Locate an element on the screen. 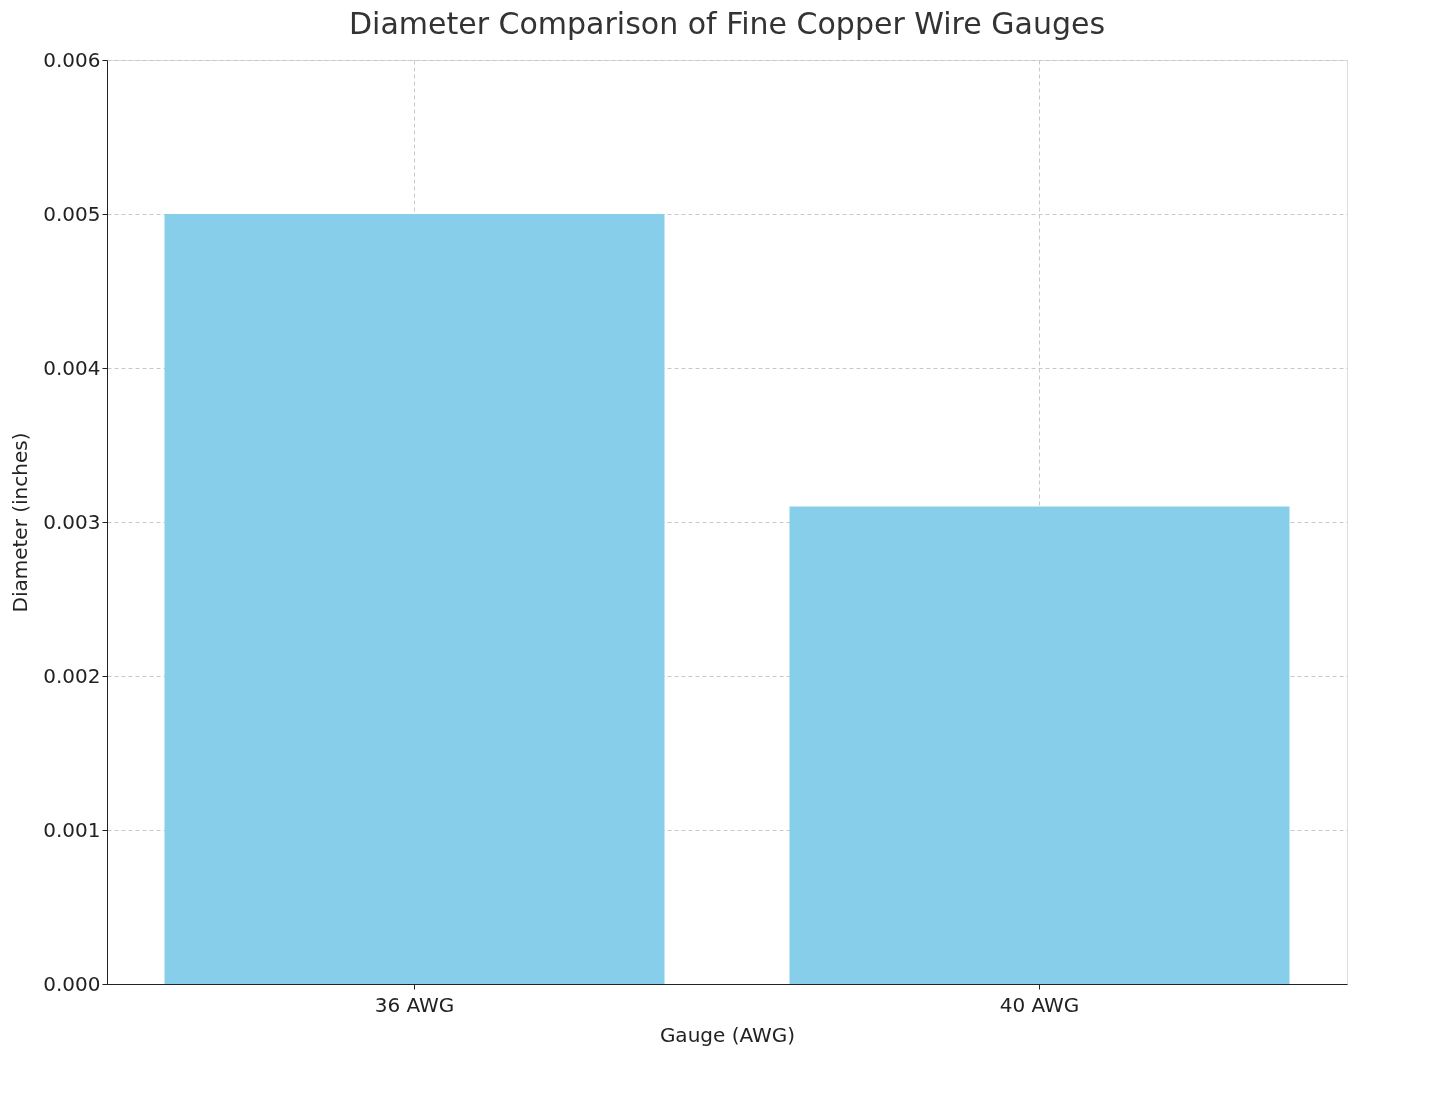  y-tick-label: 0.004 is located at coordinates (72, 367).